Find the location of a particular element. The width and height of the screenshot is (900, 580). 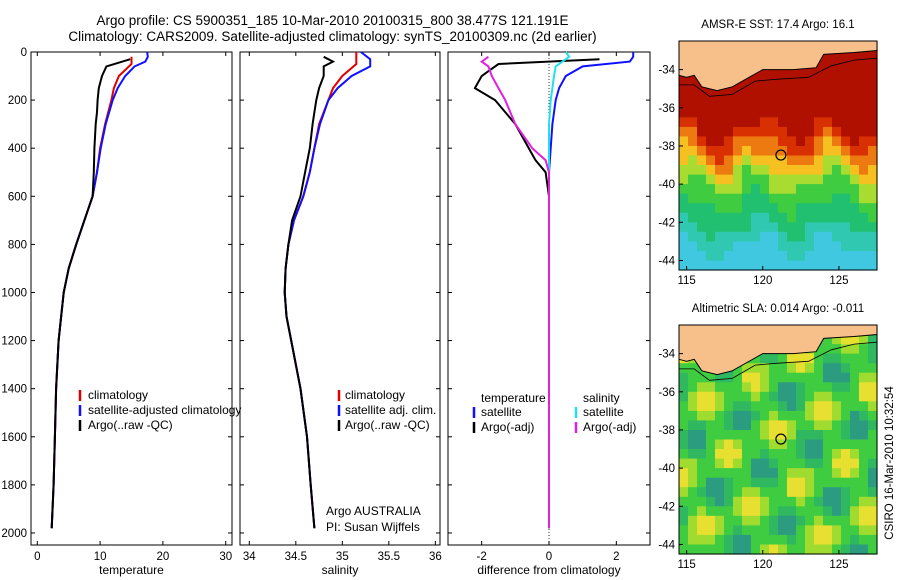

sla-map-xtick-label: 120 is located at coordinates (762, 565).